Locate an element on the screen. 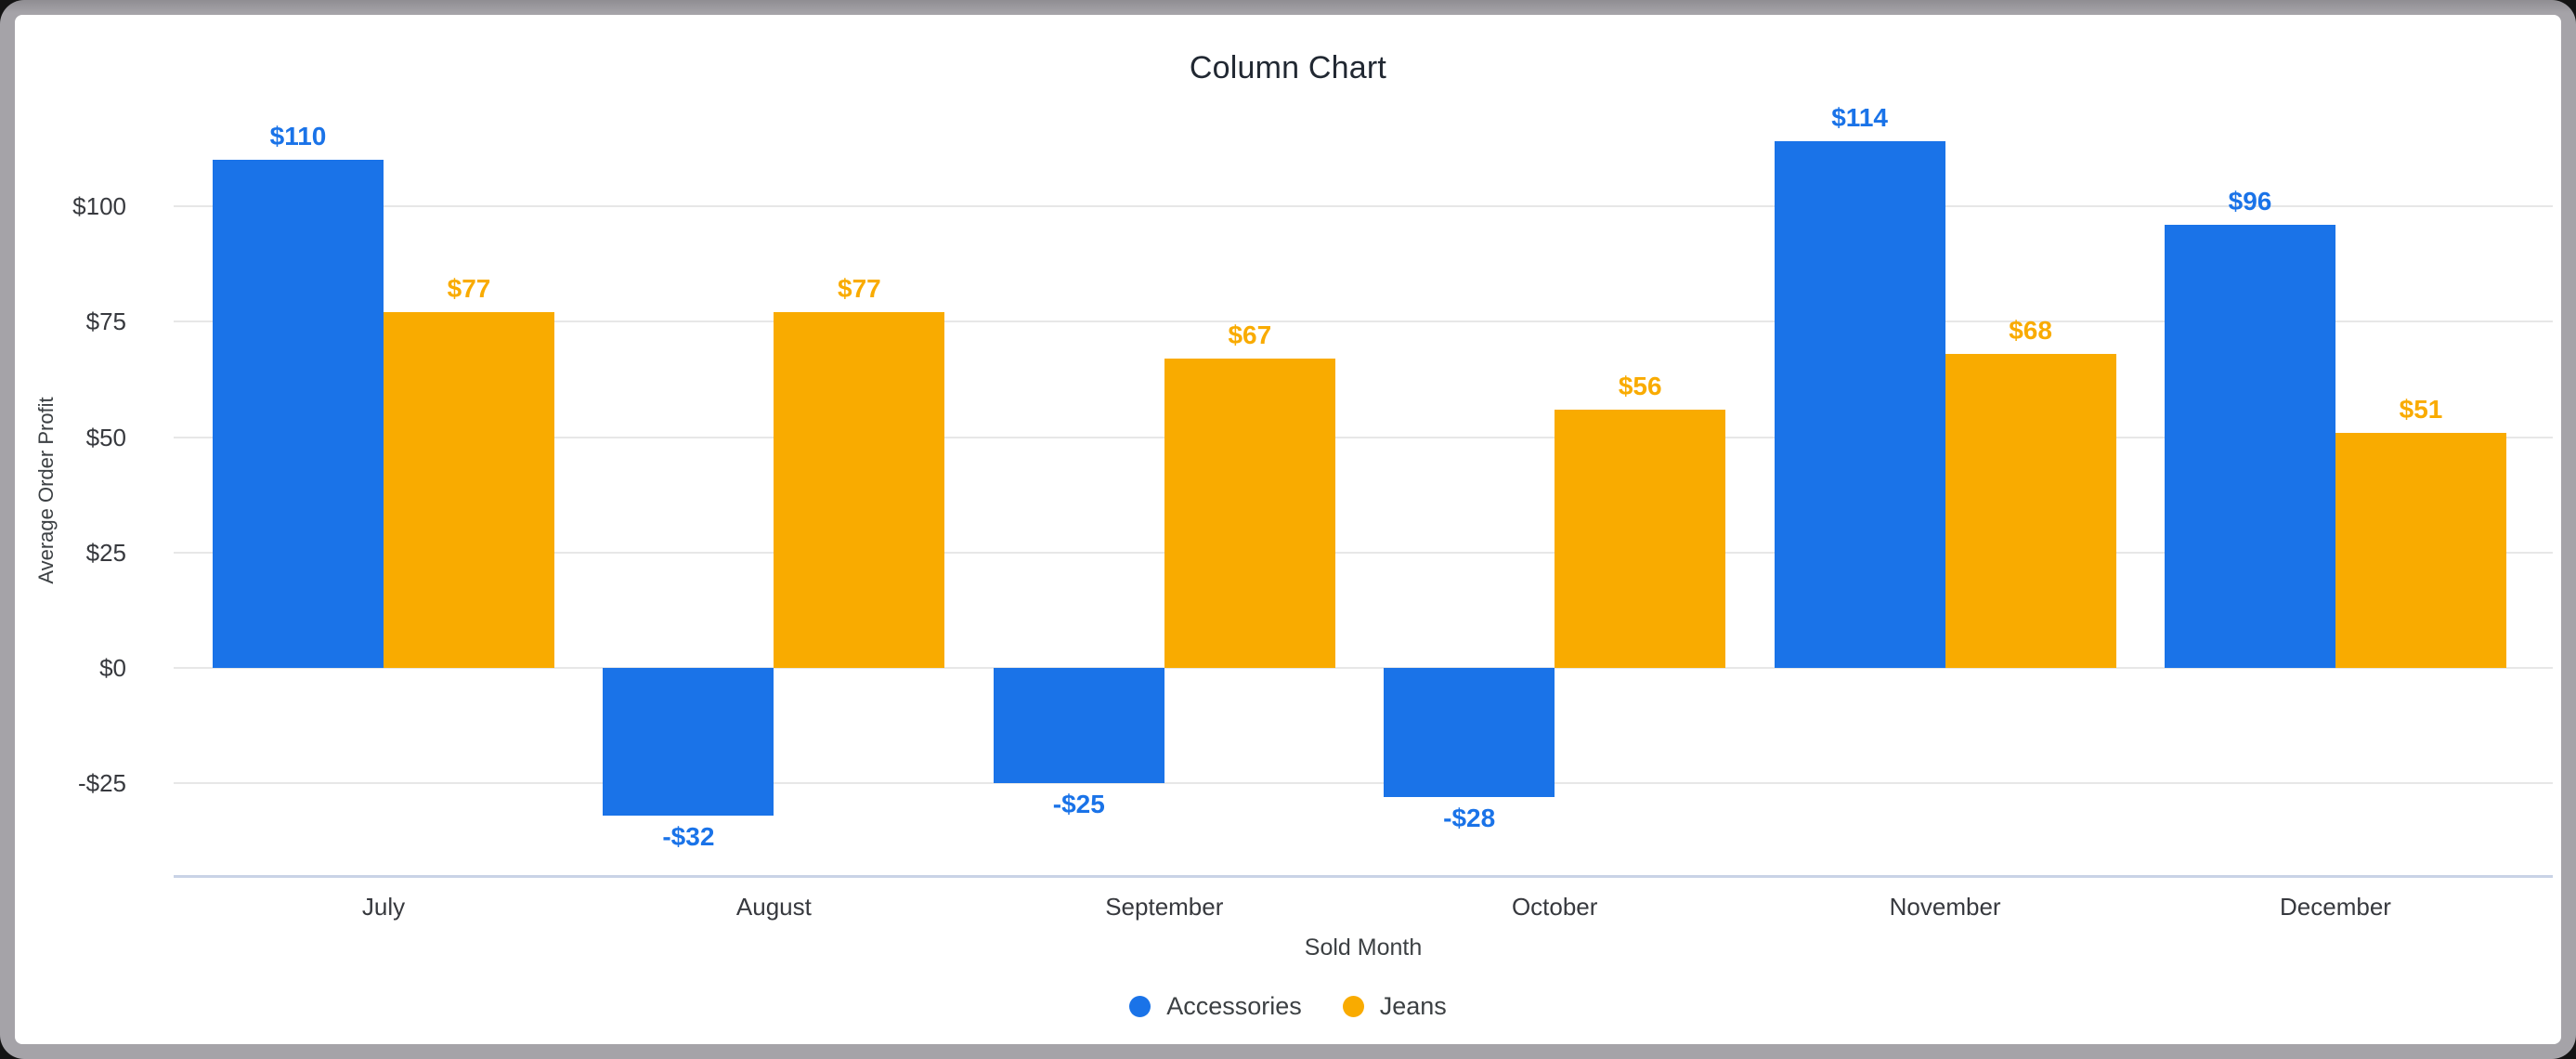  bar-value-label: -$25 is located at coordinates (1078, 804).